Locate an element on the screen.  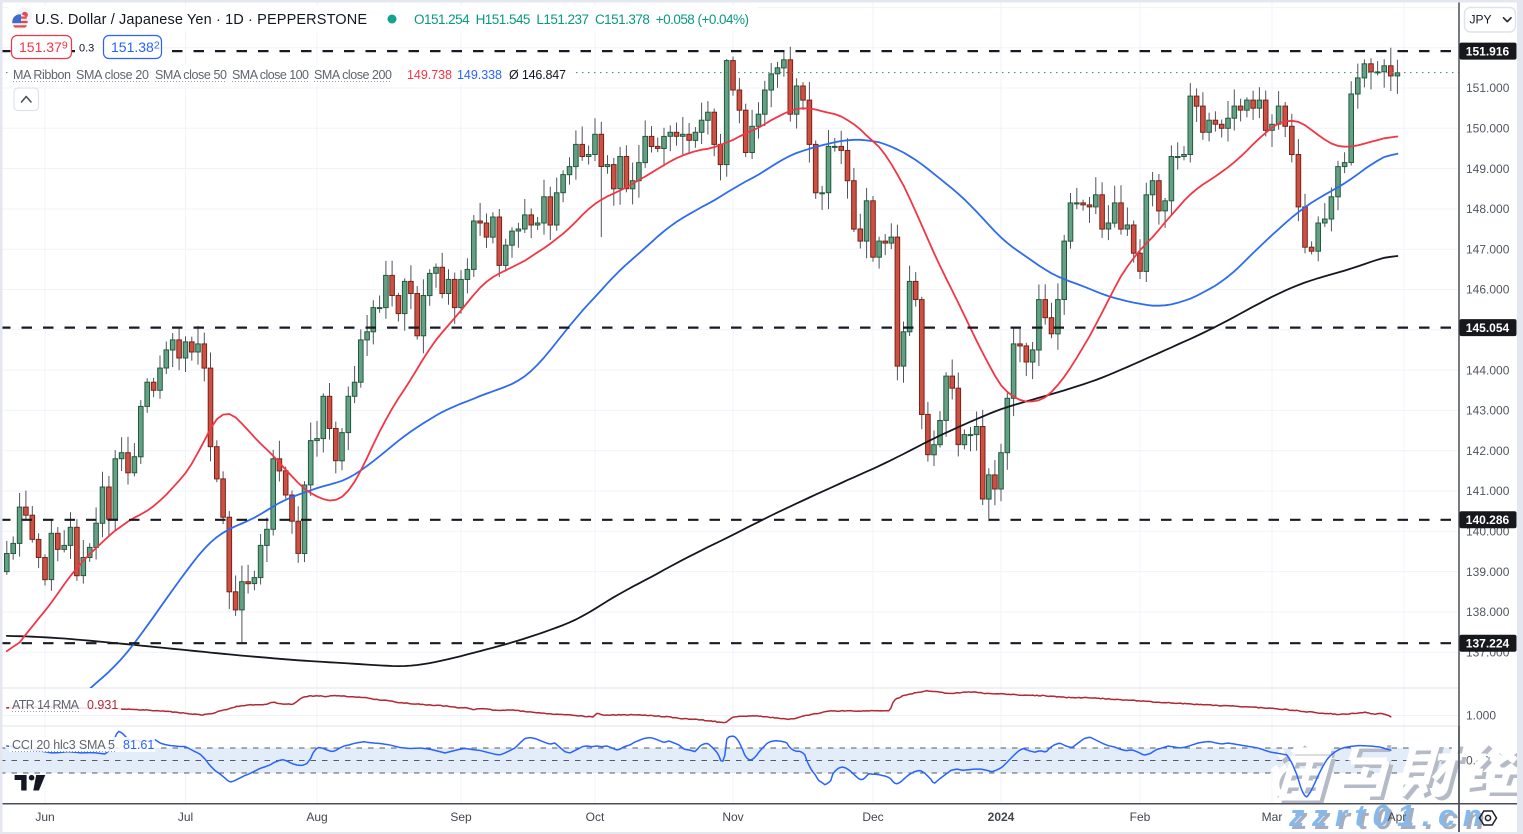
svg-text: Oct is located at coordinates (595, 817).